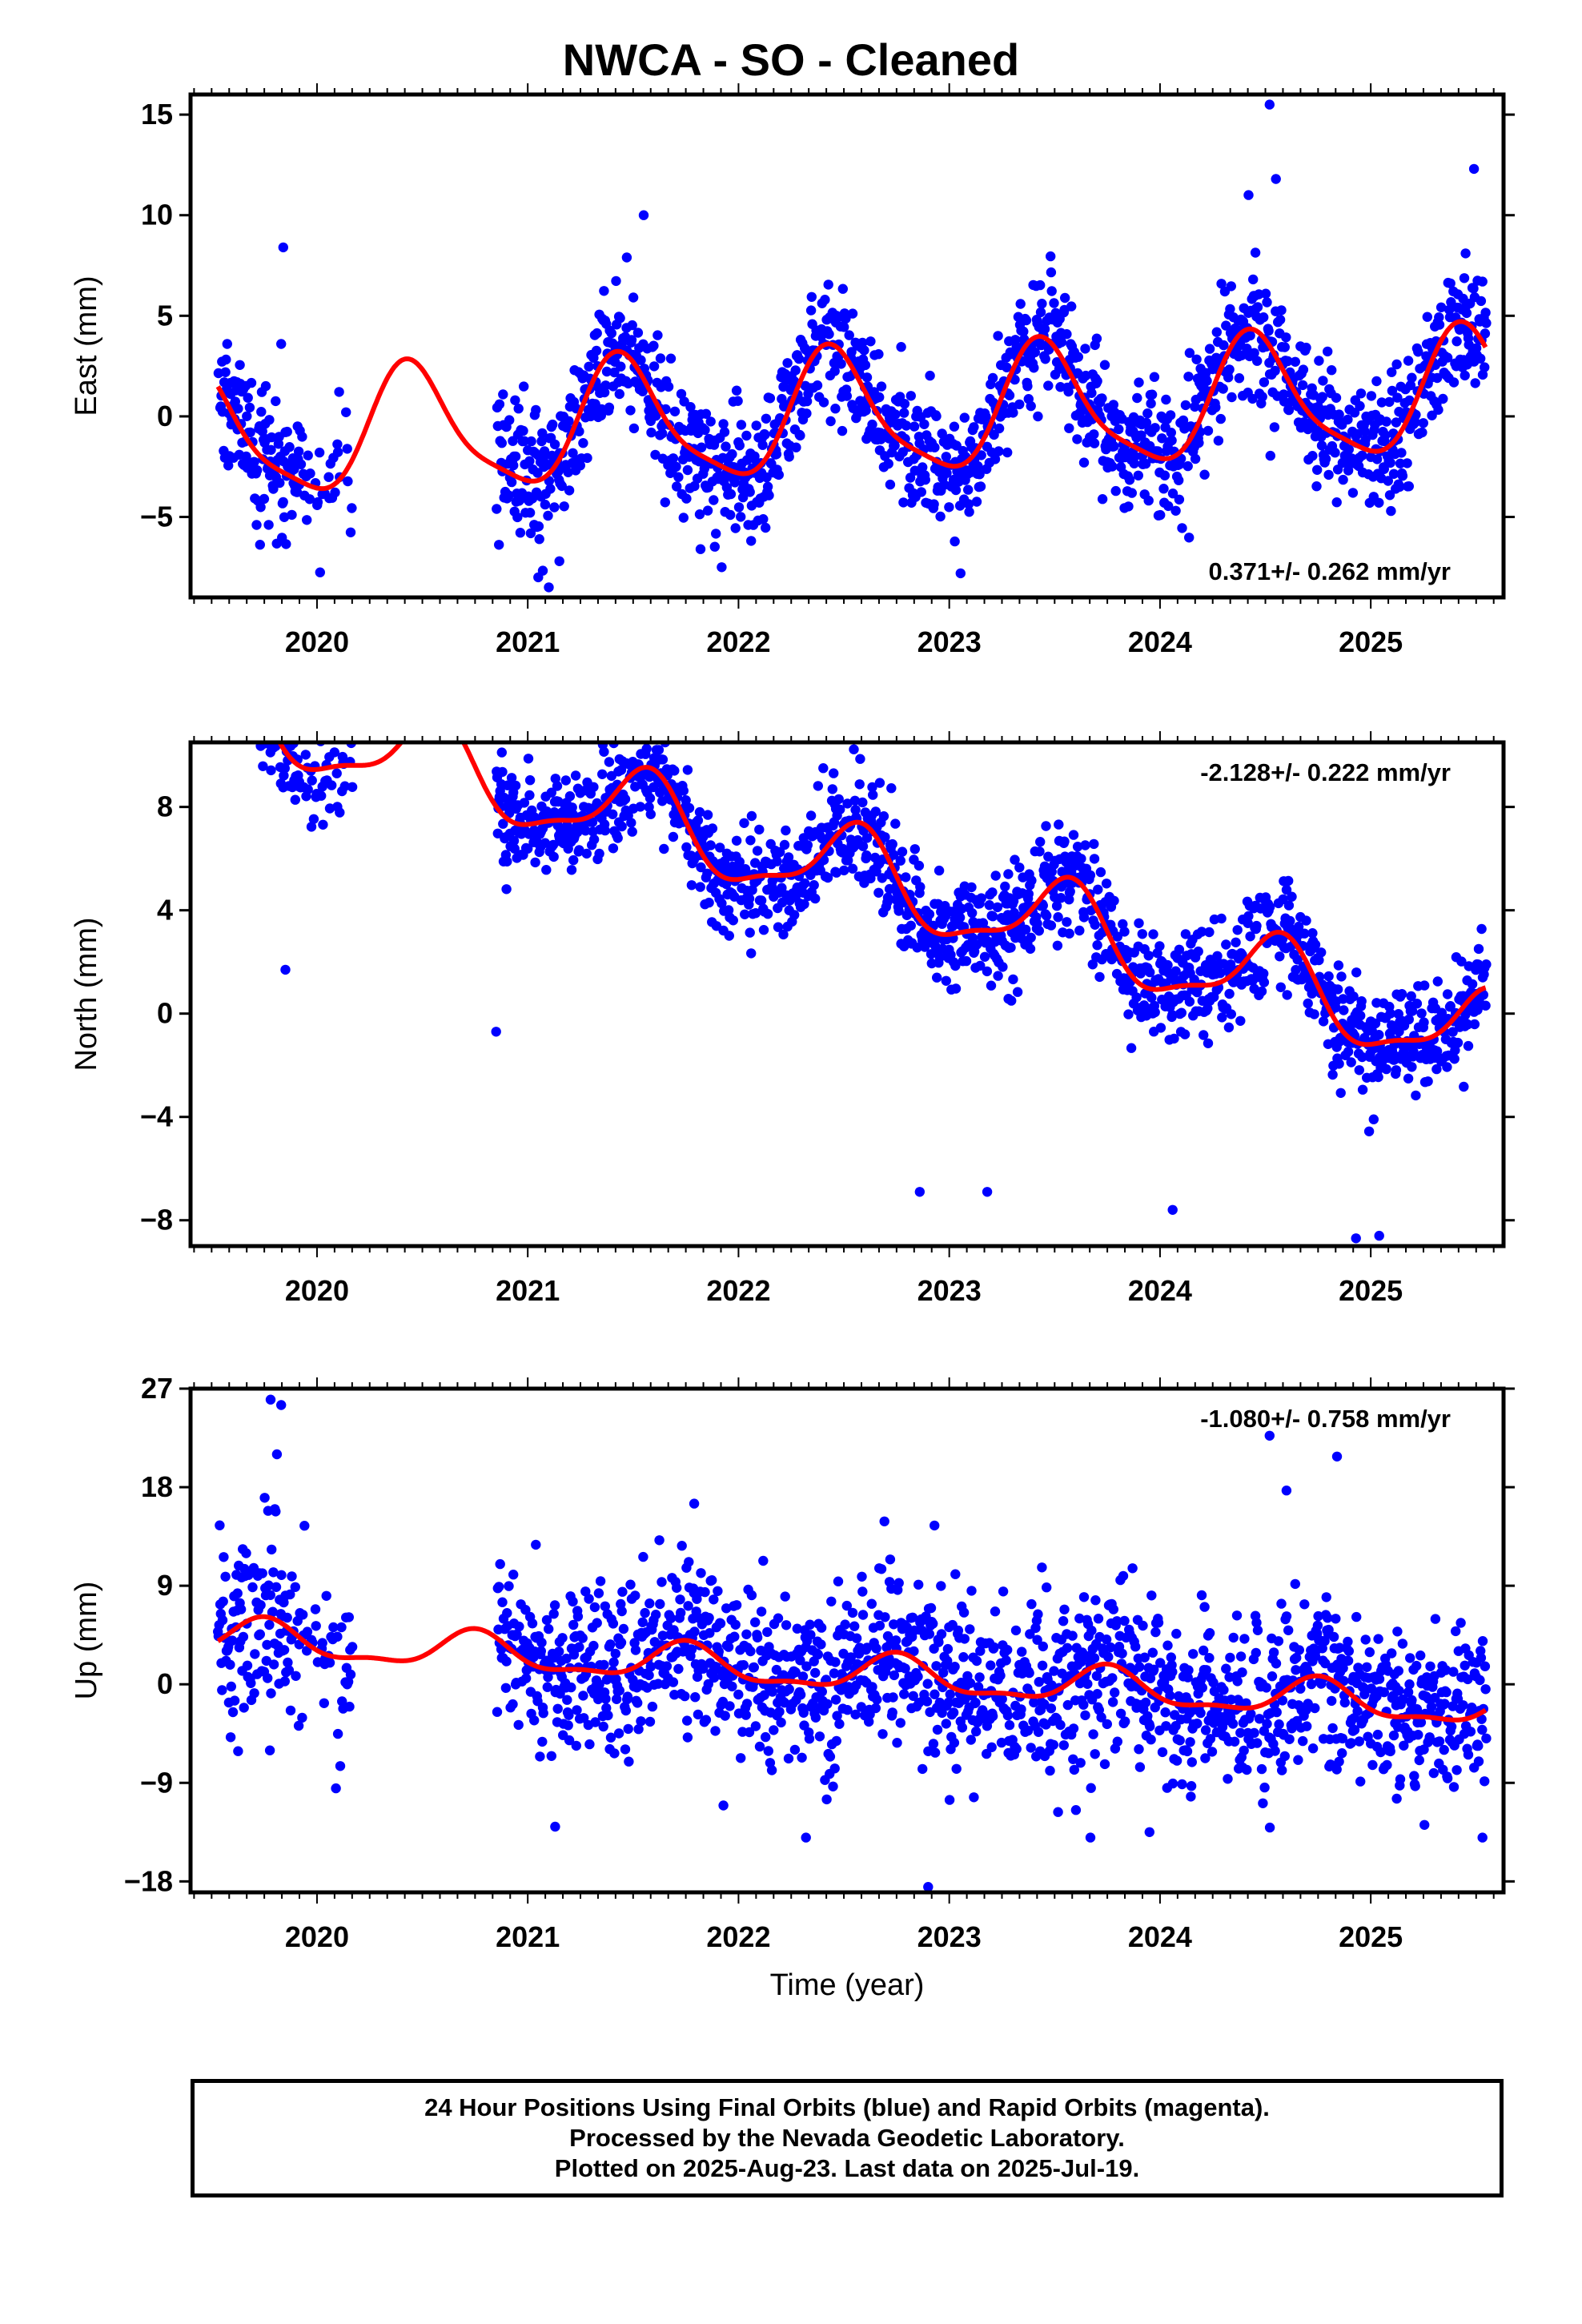  Describe the element at coordinates (165, 315) in the screenshot. I see `y-tick-label: 5` at that location.